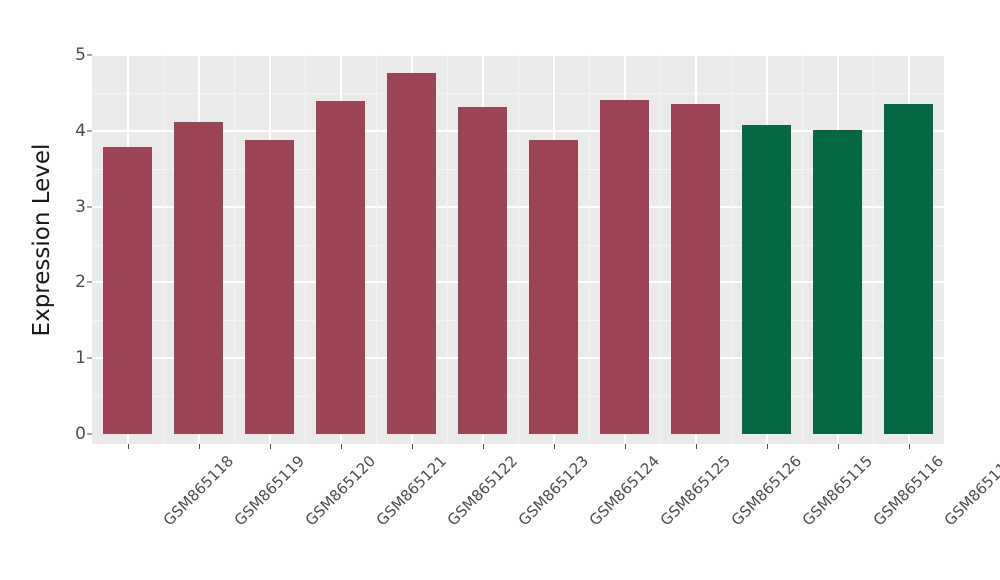  I want to click on x-tick-label: GSM865125, so click(694, 490).